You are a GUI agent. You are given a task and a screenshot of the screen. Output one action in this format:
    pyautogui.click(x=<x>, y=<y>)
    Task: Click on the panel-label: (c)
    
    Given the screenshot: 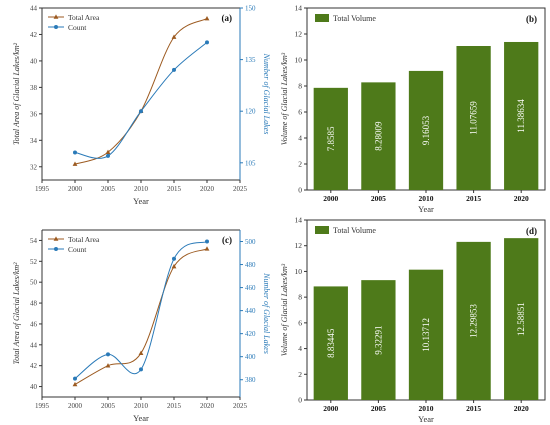 What is the action you would take?
    pyautogui.click(x=227, y=240)
    